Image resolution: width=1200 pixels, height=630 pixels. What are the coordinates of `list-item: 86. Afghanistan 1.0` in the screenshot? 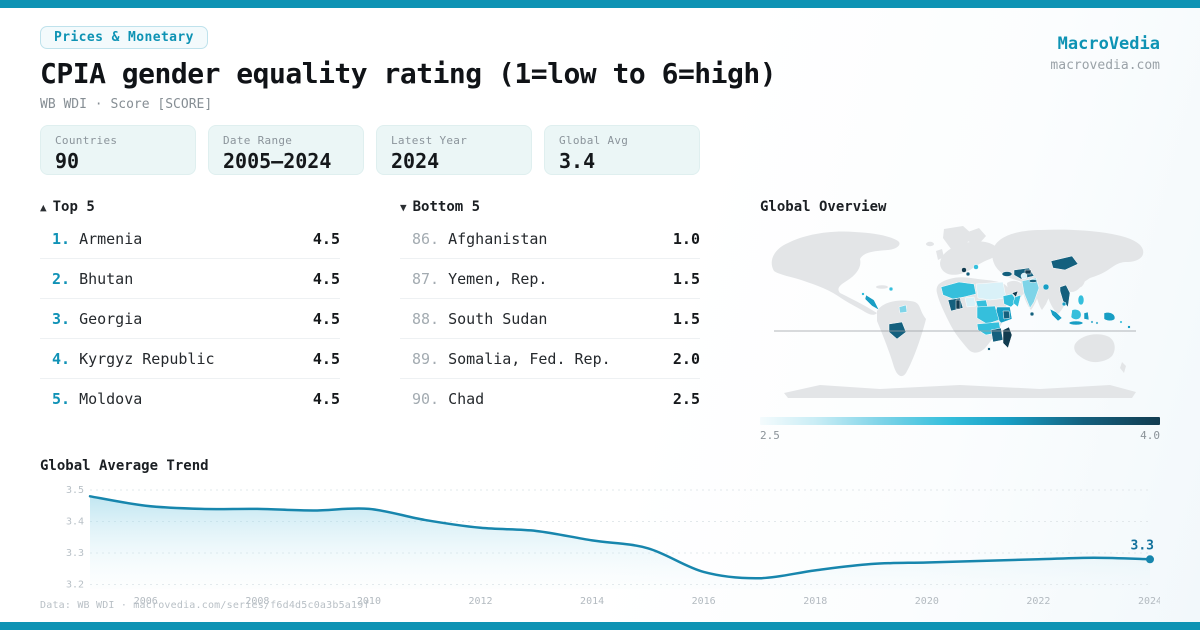 It's located at (550, 239).